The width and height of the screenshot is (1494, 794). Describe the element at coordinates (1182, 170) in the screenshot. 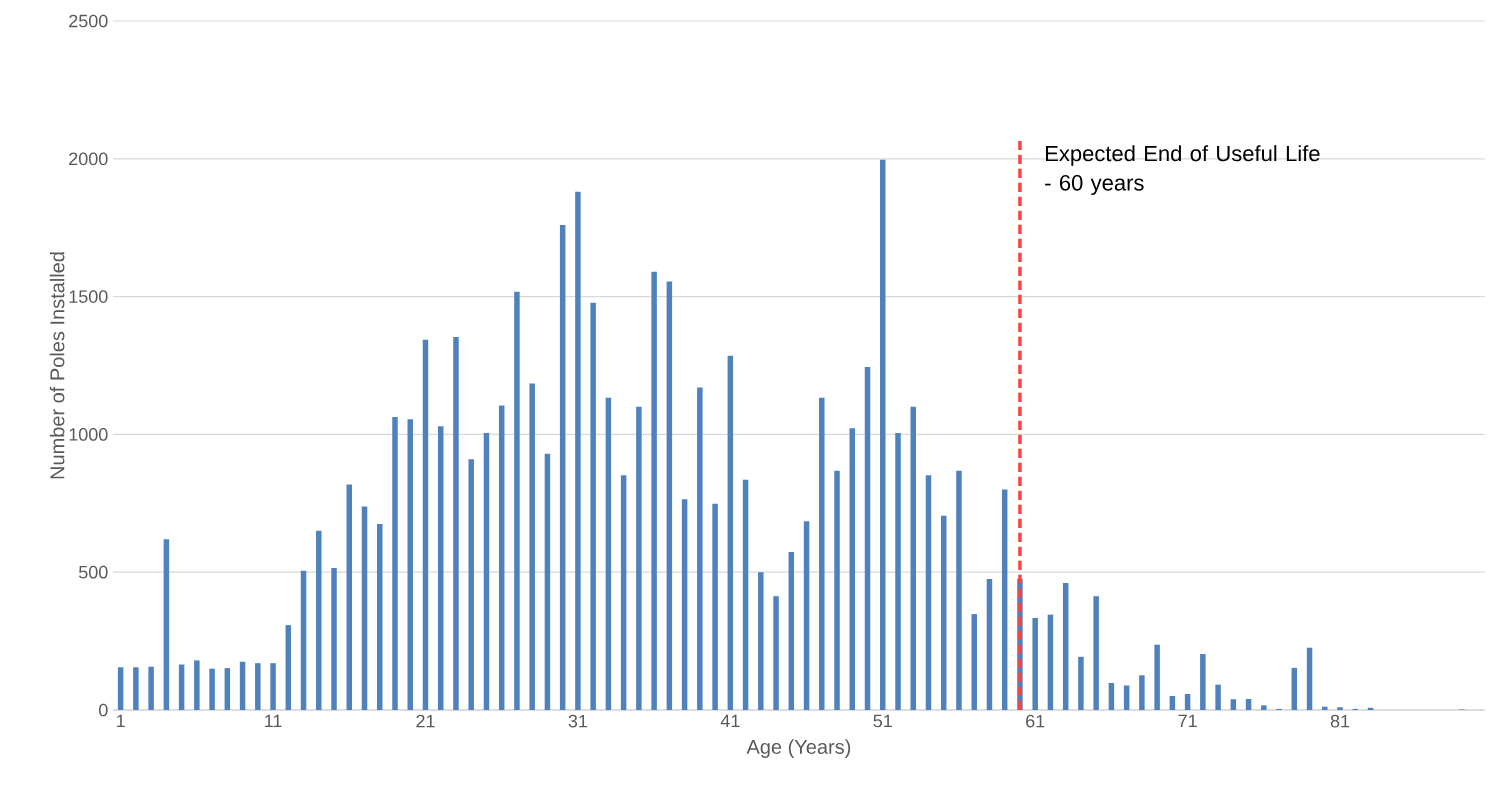

I see `ref-line-label: Expected End of Useful Life - 60 years` at that location.